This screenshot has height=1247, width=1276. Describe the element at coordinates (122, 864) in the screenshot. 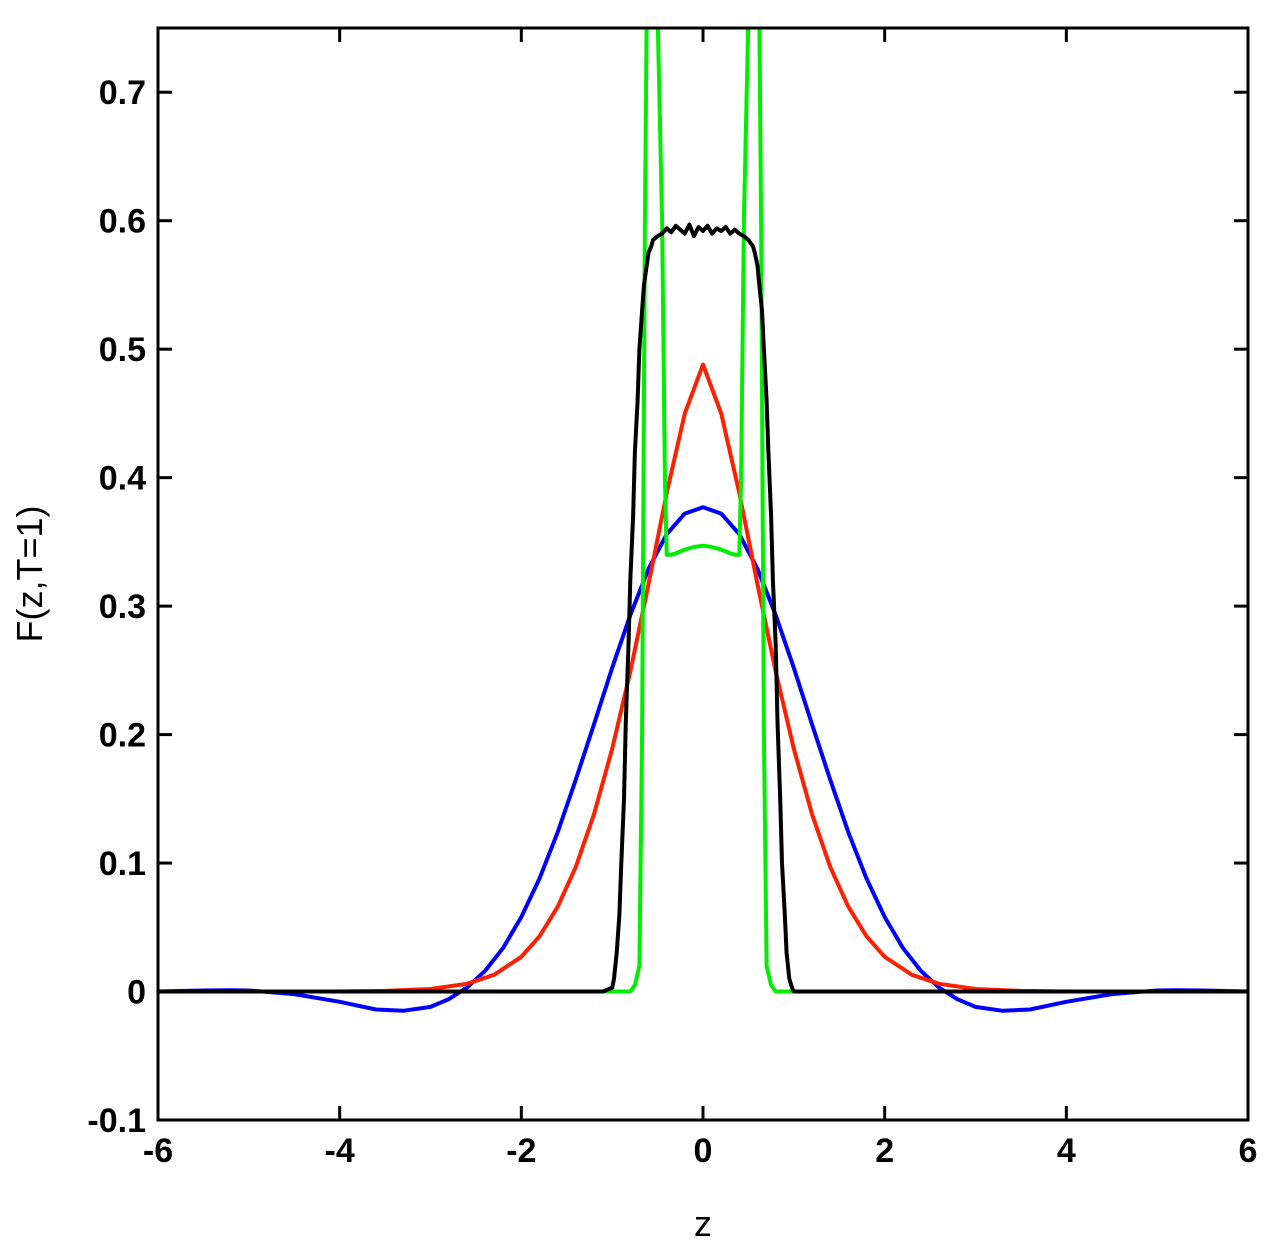

I see `y-tick-label: 0.1` at that location.